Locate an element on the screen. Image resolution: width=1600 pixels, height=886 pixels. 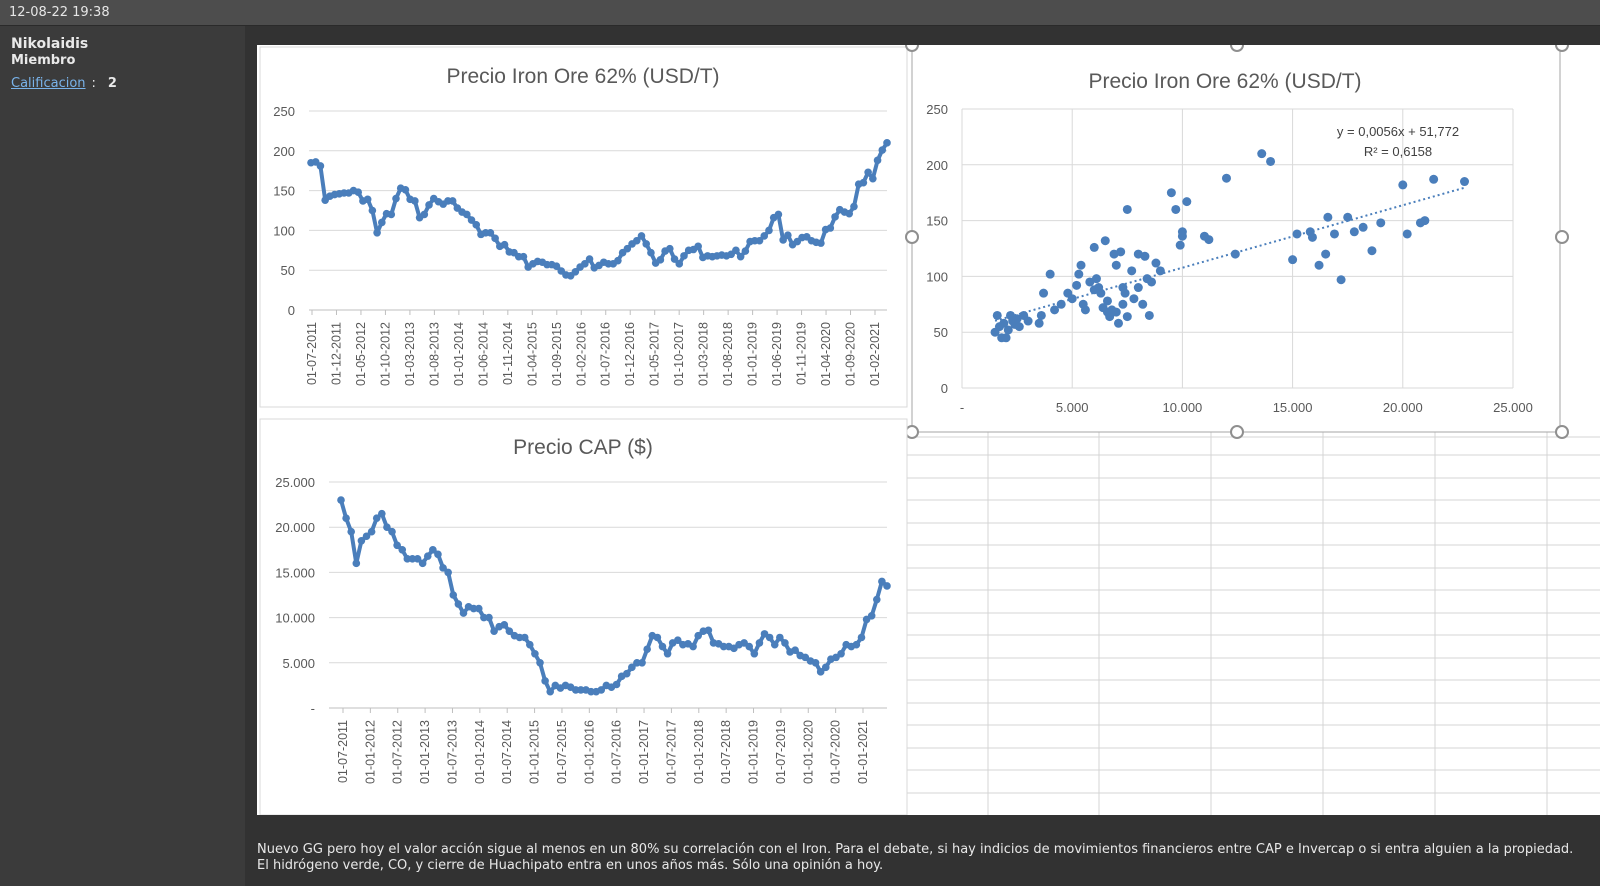
x-tick-label: 01-07-2015 is located at coordinates (562, 752).